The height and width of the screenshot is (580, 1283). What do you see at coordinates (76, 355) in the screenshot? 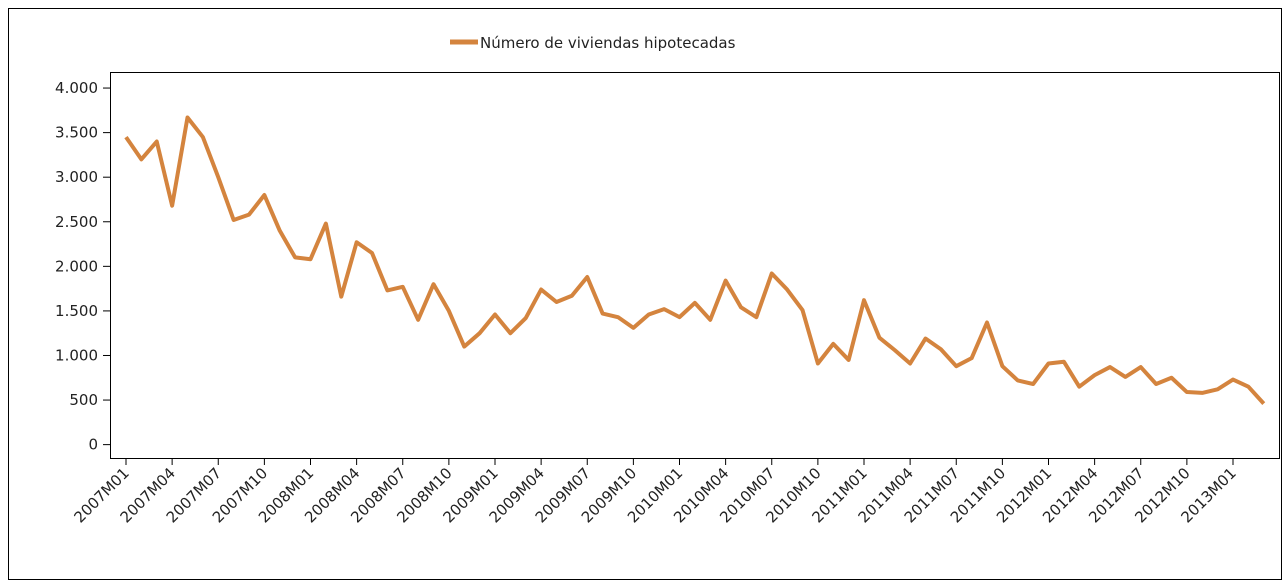
I see `y-tick-label: 1.000` at bounding box center [76, 355].